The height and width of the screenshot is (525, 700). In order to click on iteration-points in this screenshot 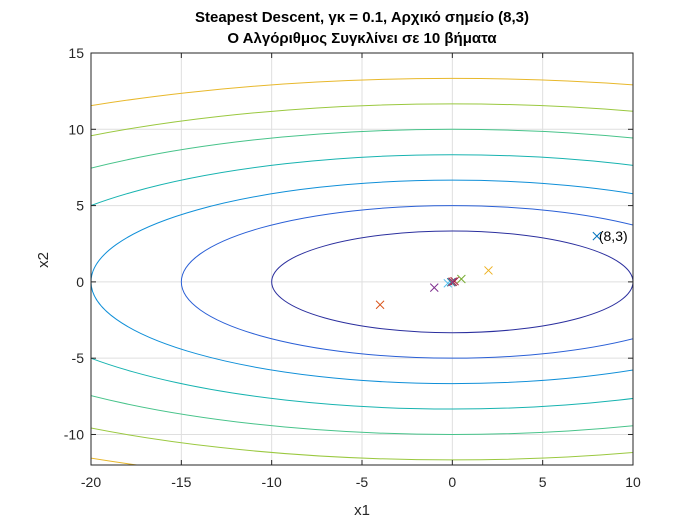, I will do `click(488, 270)`.